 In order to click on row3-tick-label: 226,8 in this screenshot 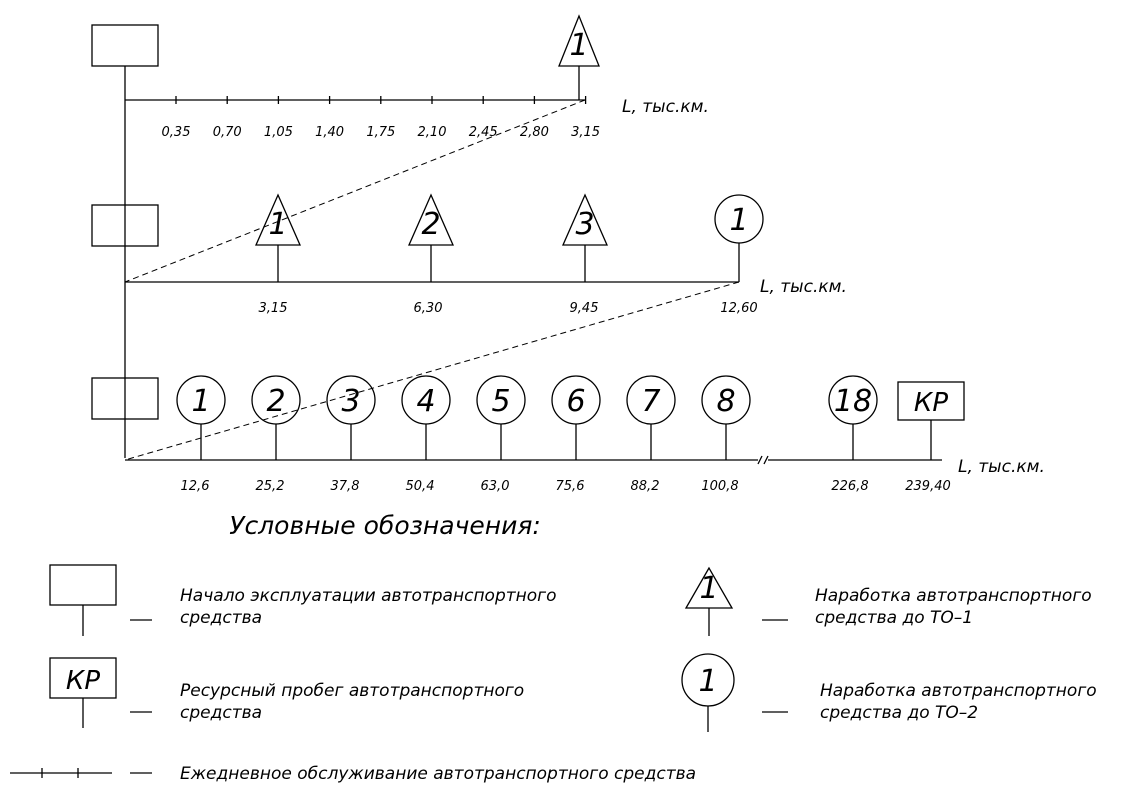, I will do `click(849, 486)`.